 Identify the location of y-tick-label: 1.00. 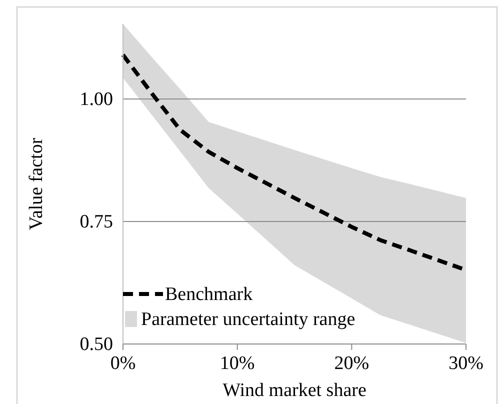
(96, 99).